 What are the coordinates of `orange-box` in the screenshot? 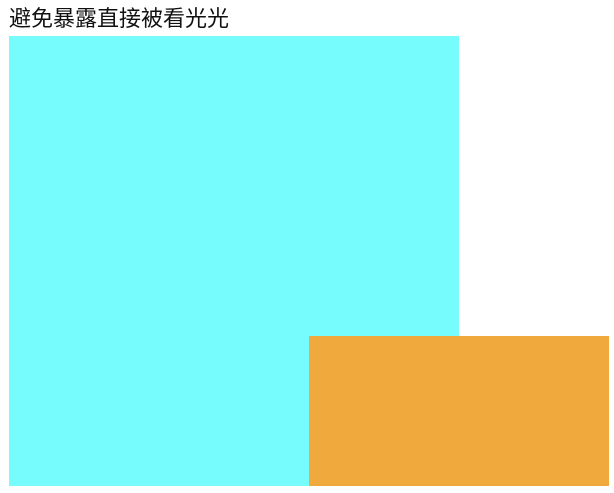 It's located at (459, 411).